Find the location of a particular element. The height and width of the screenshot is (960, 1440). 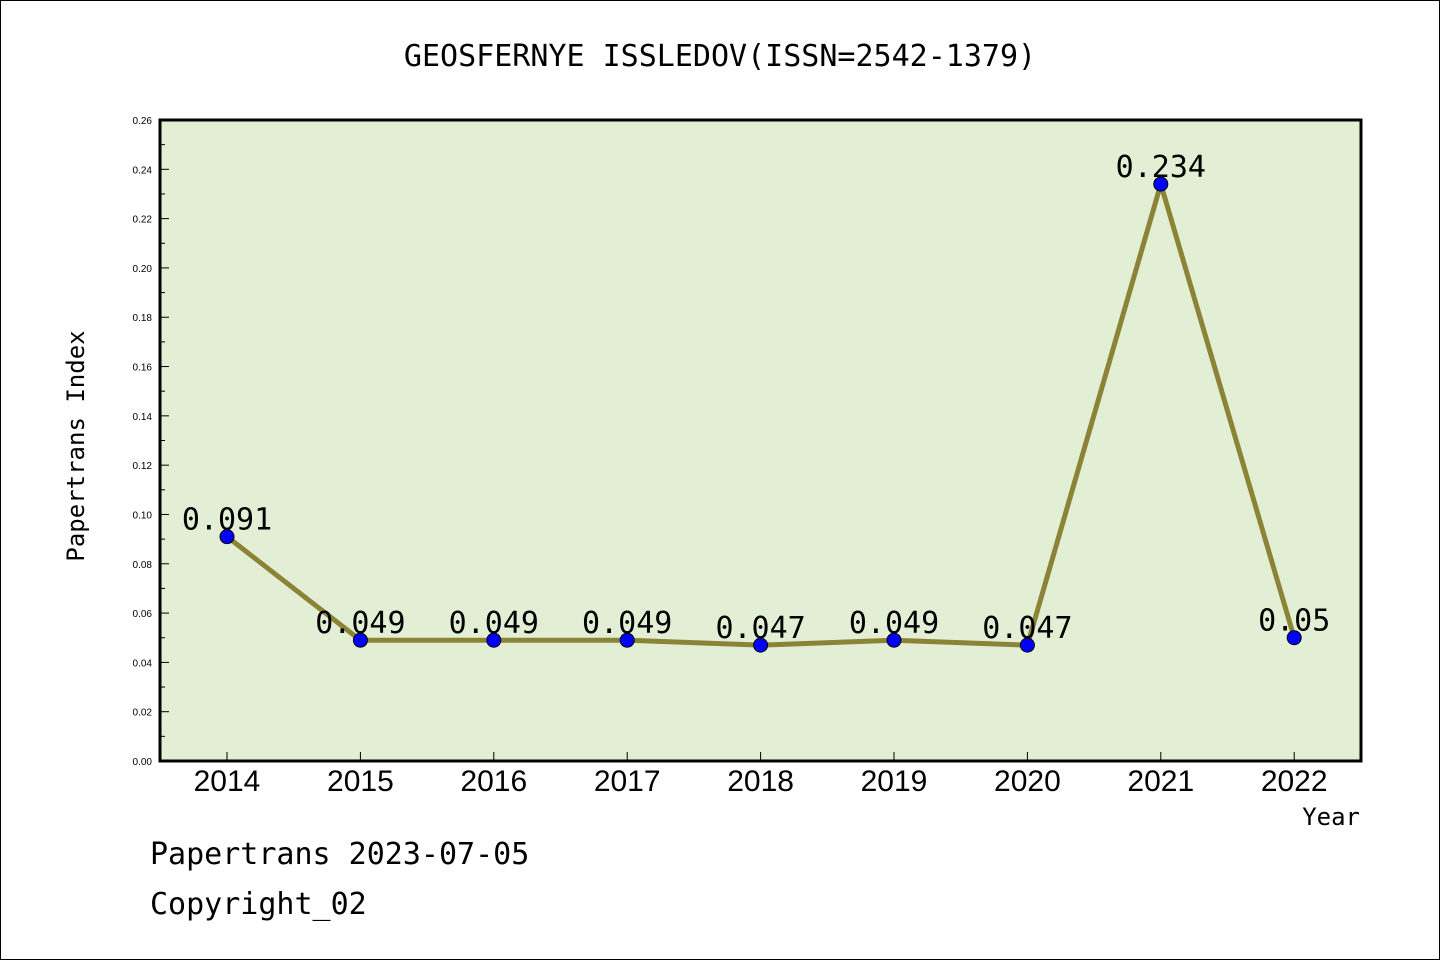

y-tick-label: 0.04 is located at coordinates (143, 663).